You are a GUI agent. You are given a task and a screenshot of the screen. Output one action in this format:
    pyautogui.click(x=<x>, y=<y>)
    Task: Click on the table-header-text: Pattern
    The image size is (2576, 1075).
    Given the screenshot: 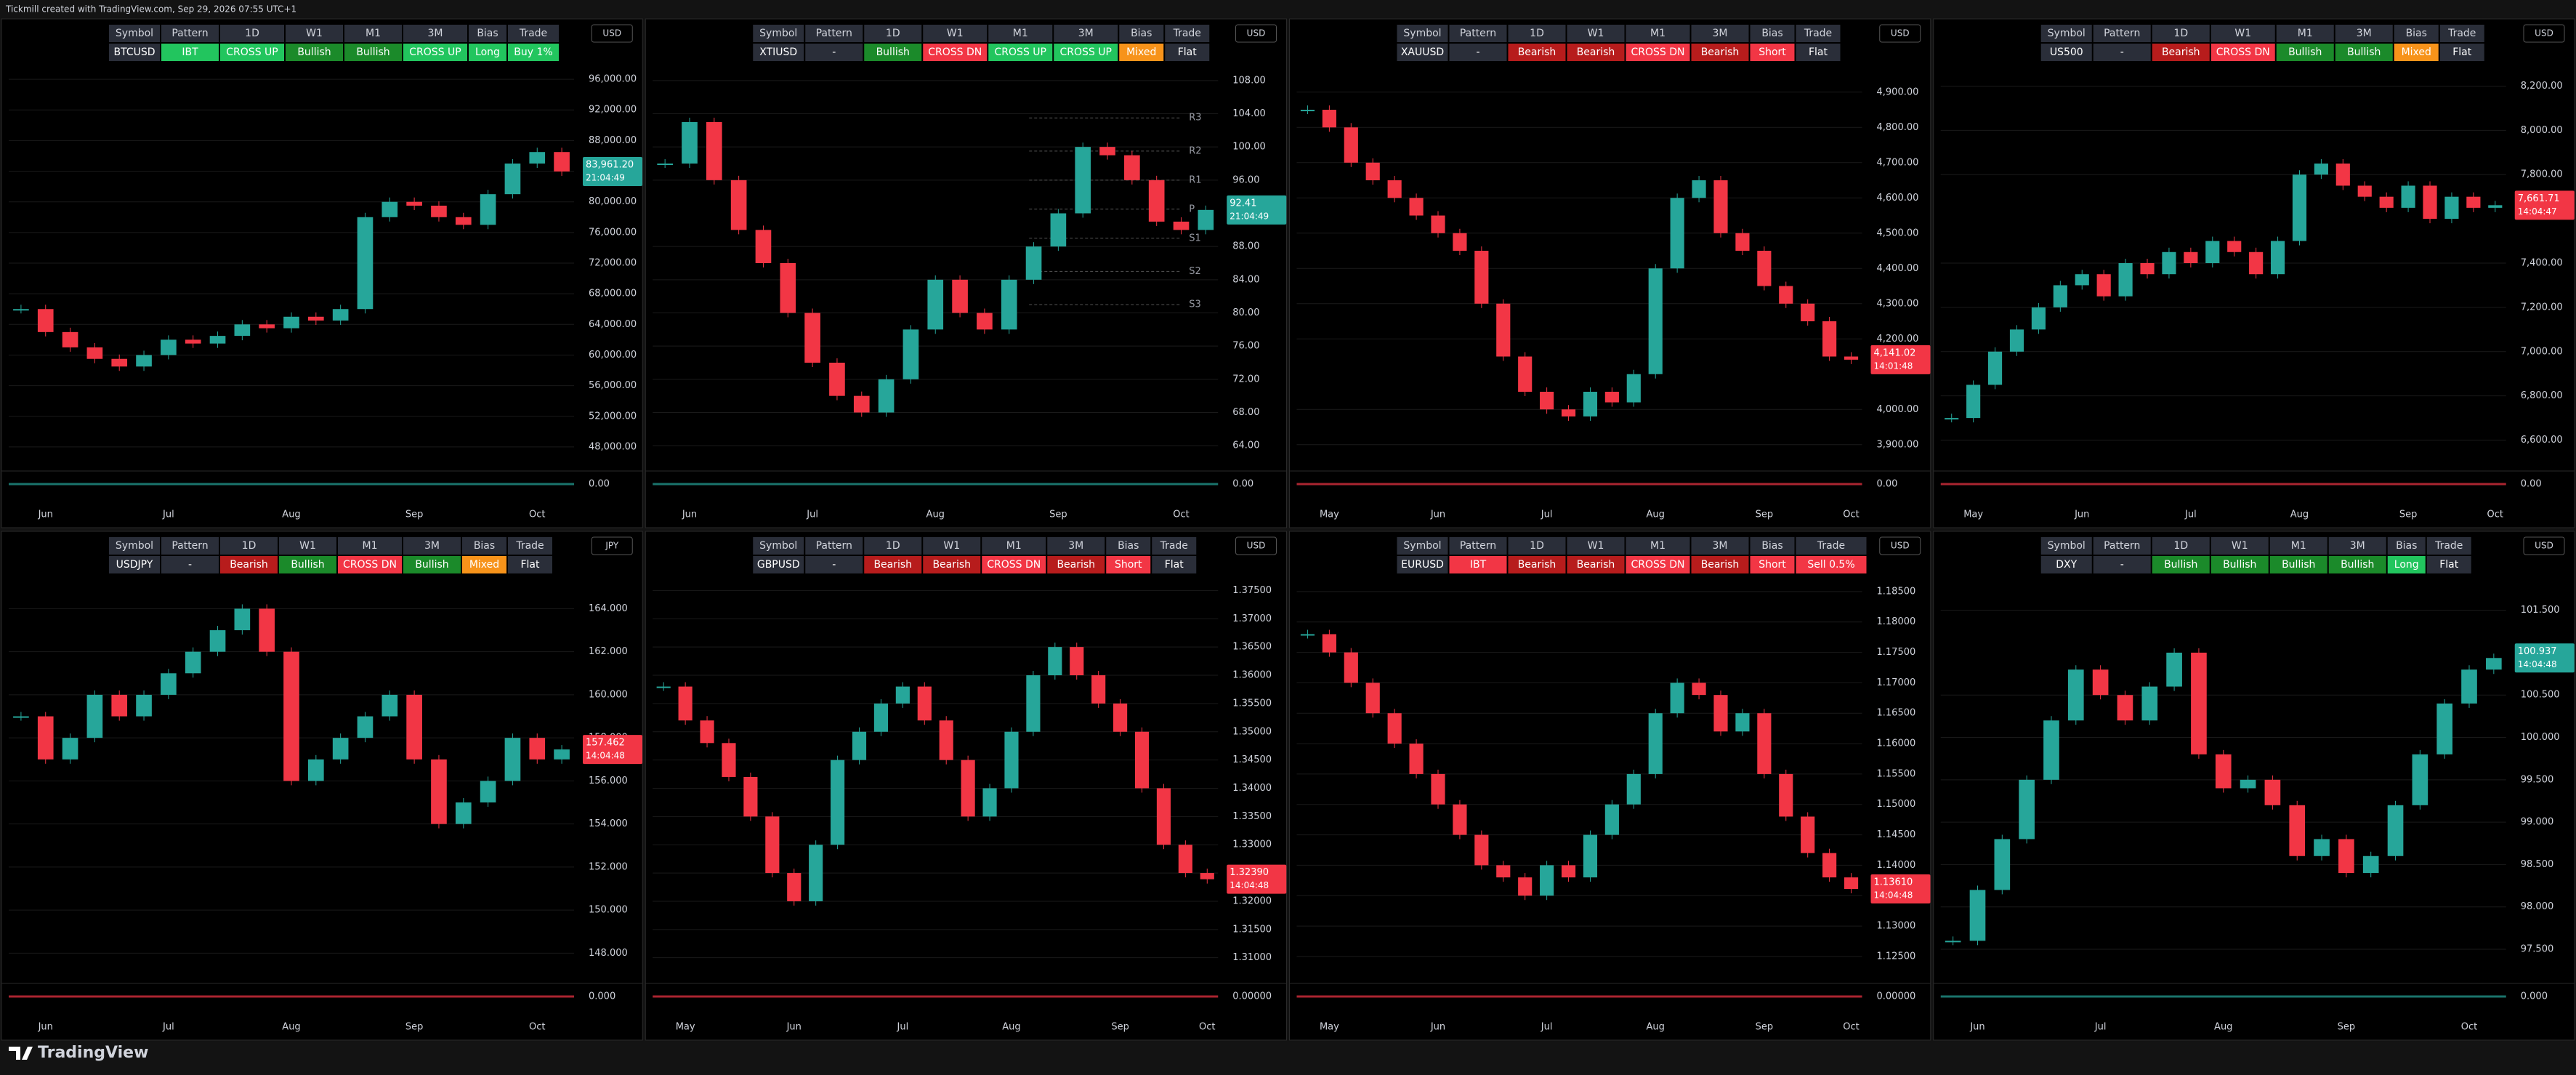 What is the action you would take?
    pyautogui.click(x=189, y=33)
    